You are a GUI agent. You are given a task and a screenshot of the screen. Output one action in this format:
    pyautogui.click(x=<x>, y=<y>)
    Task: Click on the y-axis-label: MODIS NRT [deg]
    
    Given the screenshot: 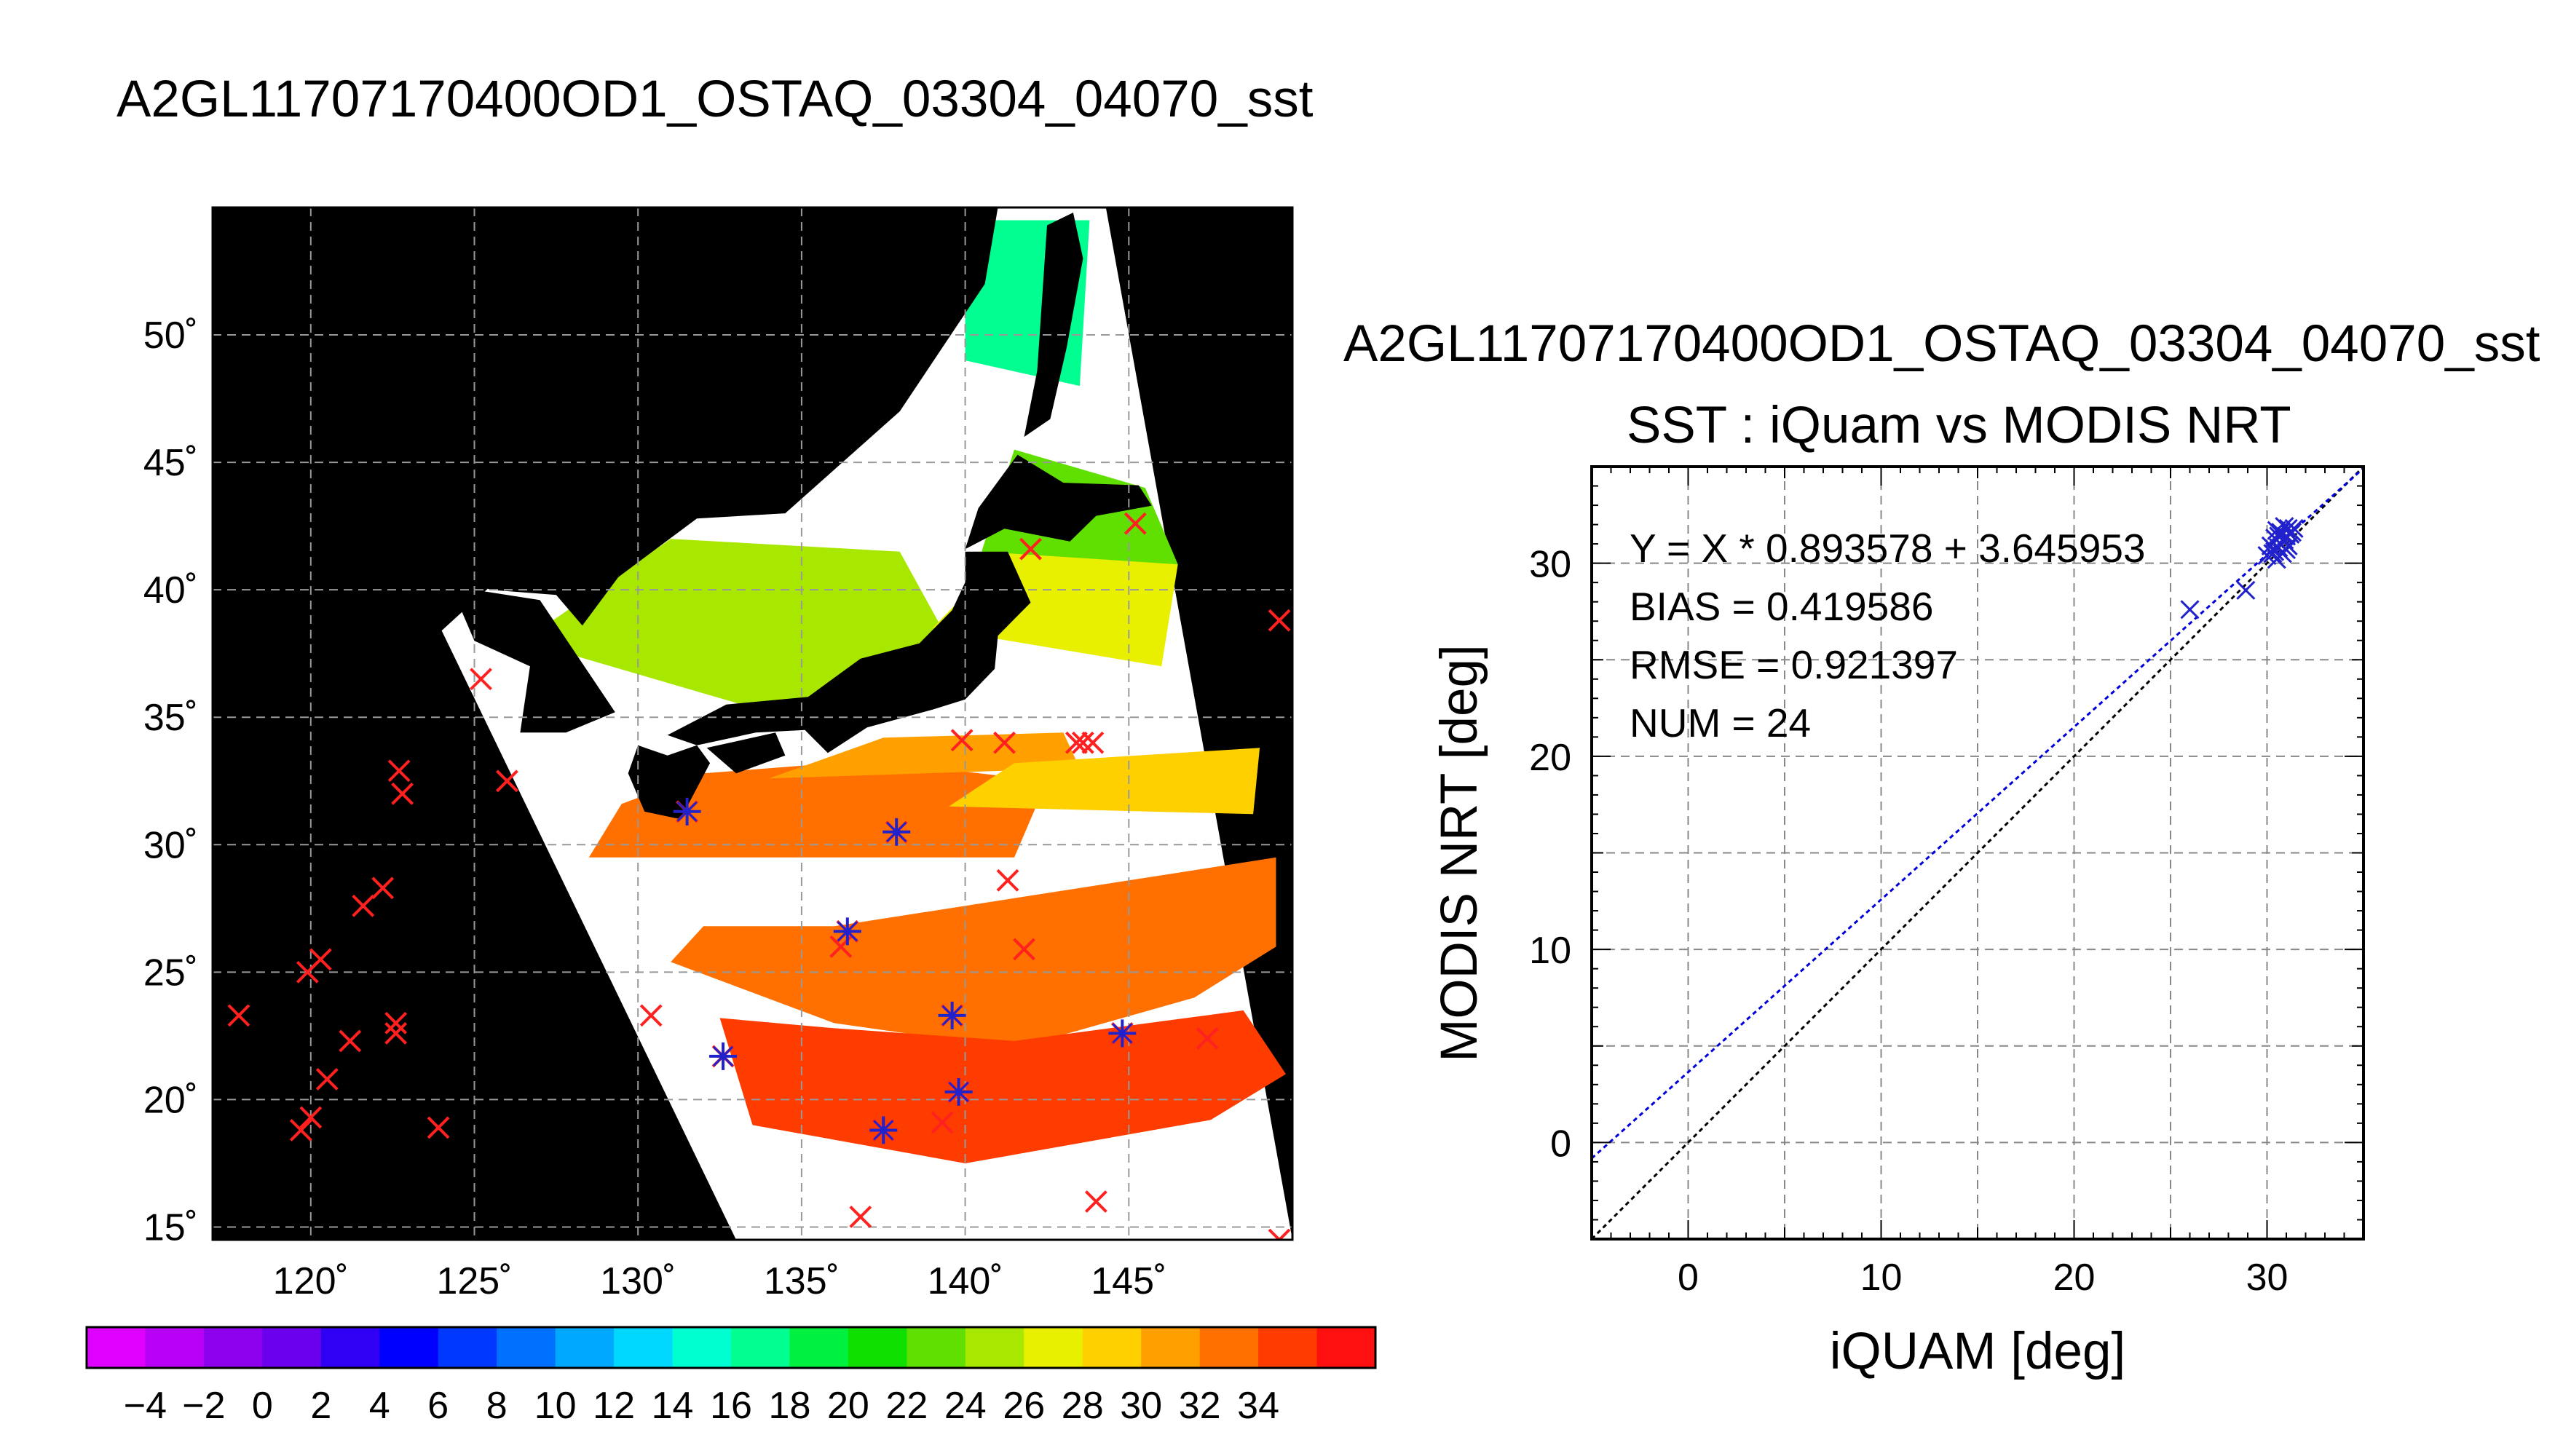 What is the action you would take?
    pyautogui.click(x=1459, y=852)
    